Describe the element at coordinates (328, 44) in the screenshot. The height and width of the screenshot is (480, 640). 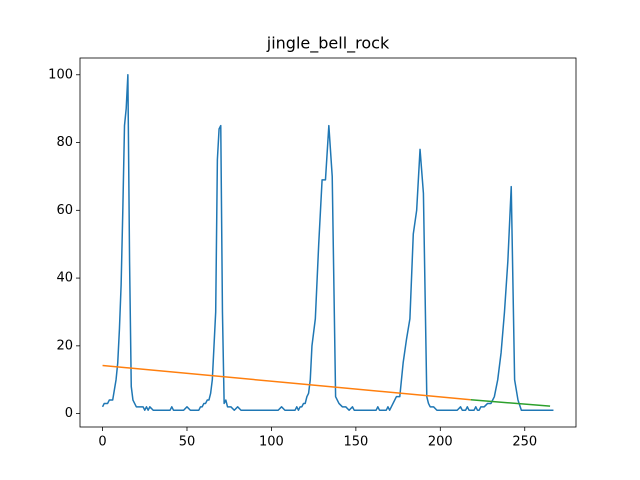
I see `chart-title: jingle_bell_rock` at that location.